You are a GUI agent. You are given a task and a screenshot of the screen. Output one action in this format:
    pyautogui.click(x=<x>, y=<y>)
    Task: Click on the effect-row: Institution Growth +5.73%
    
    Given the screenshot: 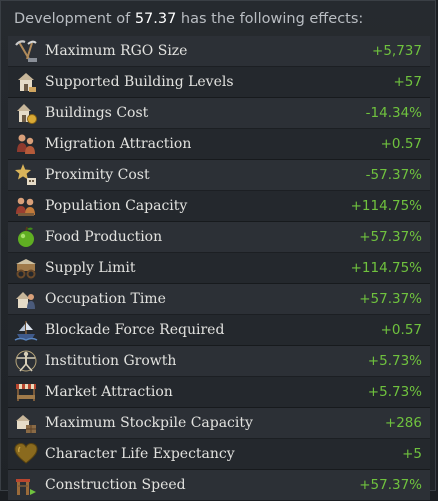 What is the action you would take?
    pyautogui.click(x=219, y=361)
    